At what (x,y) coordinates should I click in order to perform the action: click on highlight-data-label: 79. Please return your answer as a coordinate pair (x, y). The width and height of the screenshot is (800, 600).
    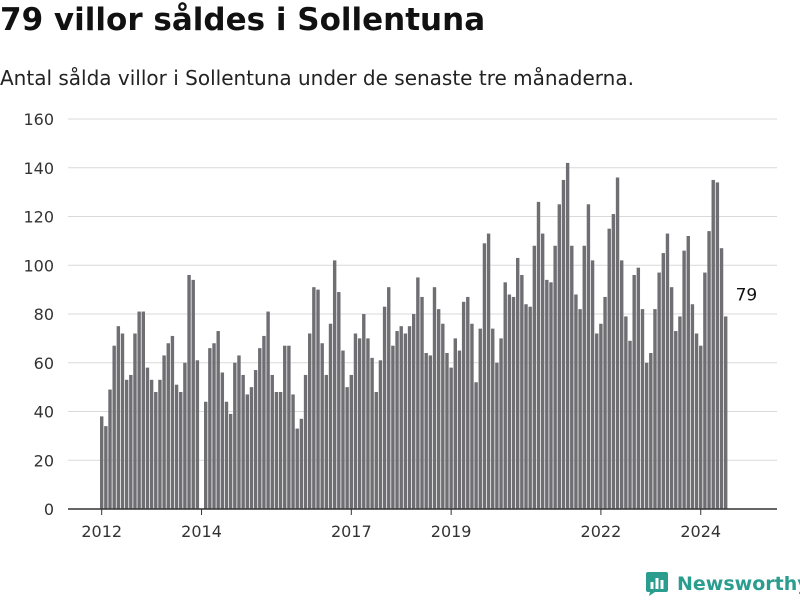
    Looking at the image, I should click on (747, 295).